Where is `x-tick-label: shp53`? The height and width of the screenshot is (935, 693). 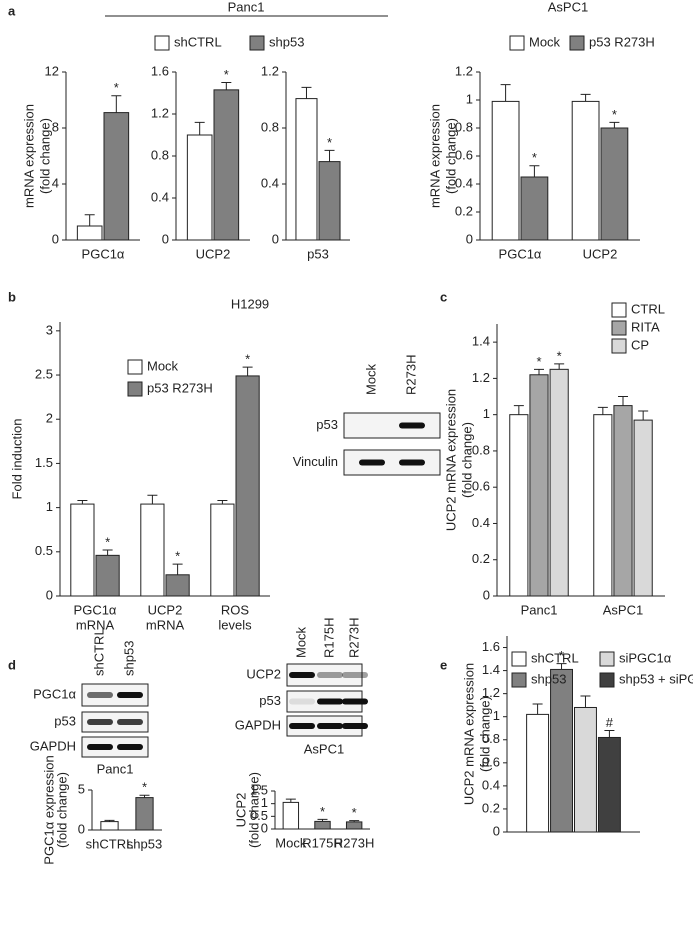 x-tick-label: shp53 is located at coordinates (144, 843).